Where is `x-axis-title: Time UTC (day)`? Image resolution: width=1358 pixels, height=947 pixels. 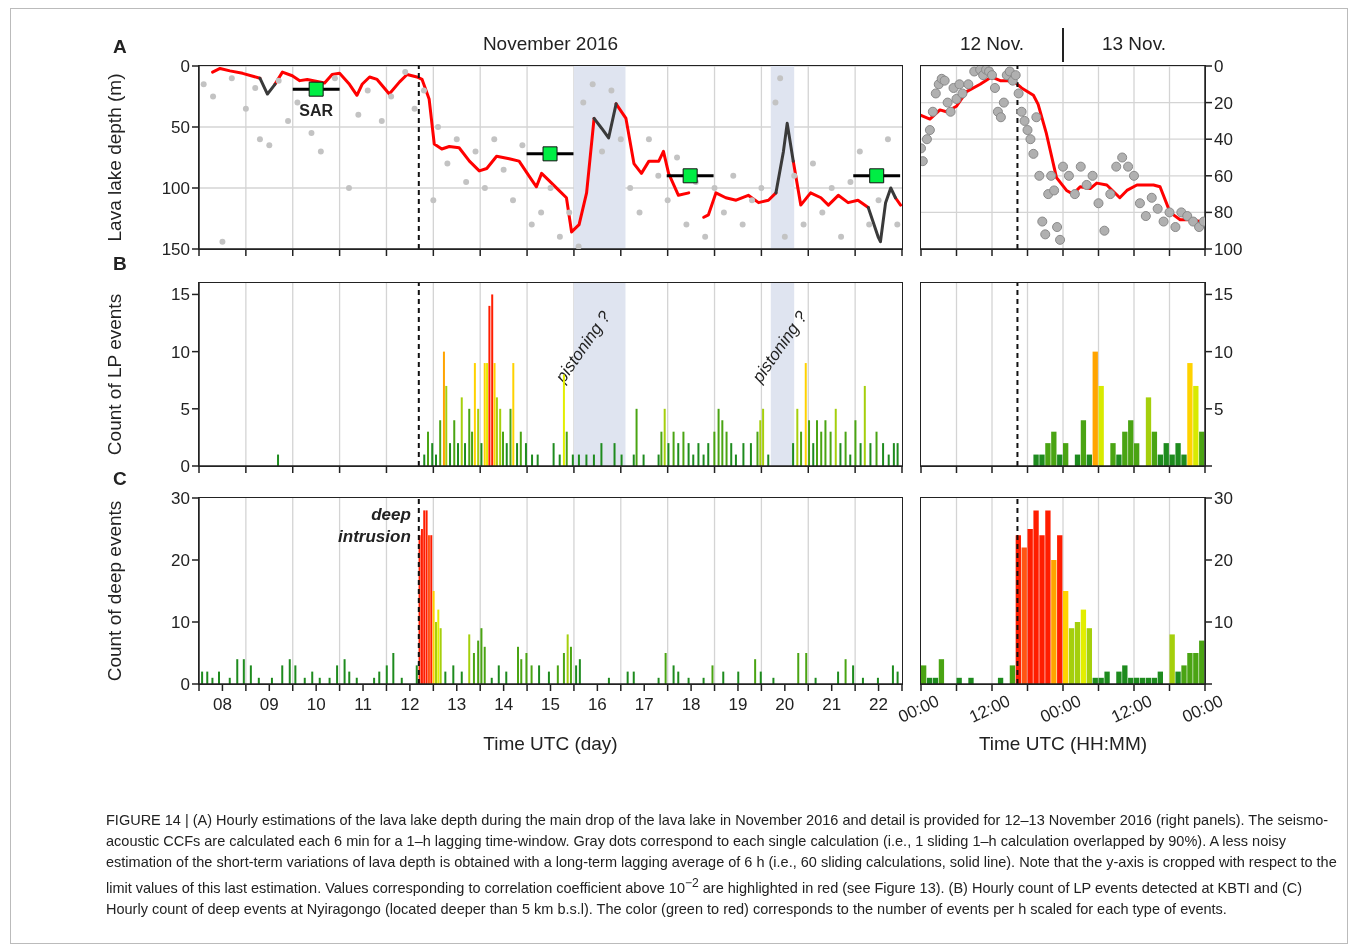 x-axis-title: Time UTC (day) is located at coordinates (550, 743).